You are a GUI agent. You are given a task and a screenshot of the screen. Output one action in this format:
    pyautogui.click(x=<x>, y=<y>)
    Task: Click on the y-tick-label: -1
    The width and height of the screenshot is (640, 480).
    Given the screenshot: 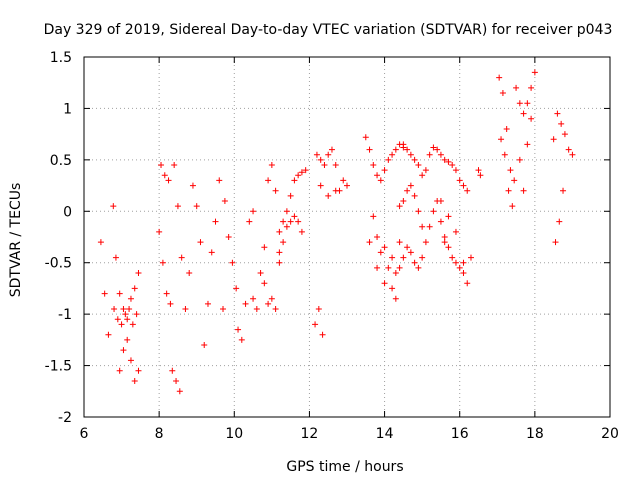 What is the action you would take?
    pyautogui.click(x=65, y=315)
    